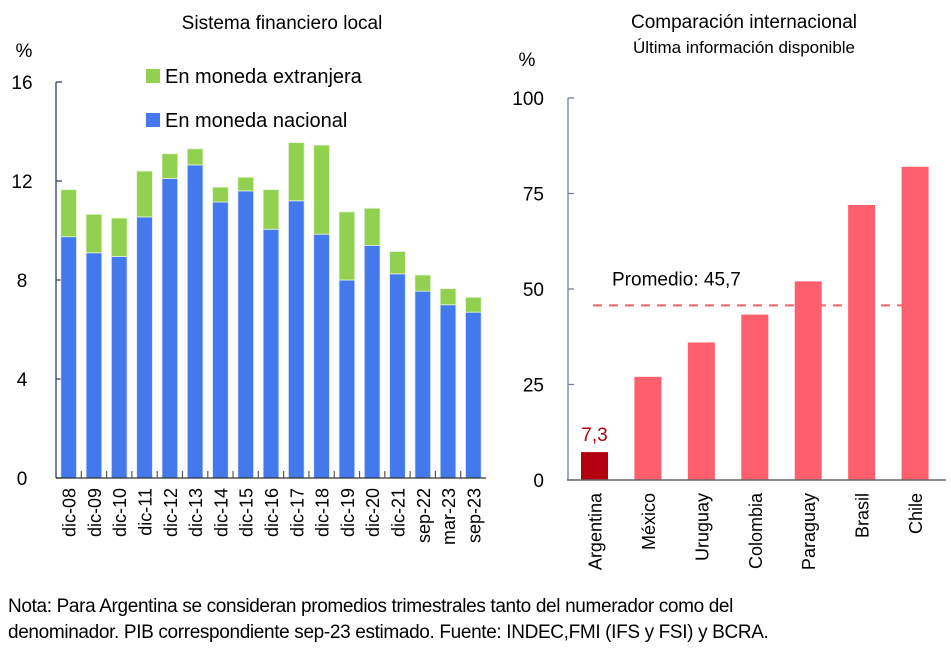 The image size is (951, 658). I want to click on left-x-tick-label: dic-18, so click(323, 512).